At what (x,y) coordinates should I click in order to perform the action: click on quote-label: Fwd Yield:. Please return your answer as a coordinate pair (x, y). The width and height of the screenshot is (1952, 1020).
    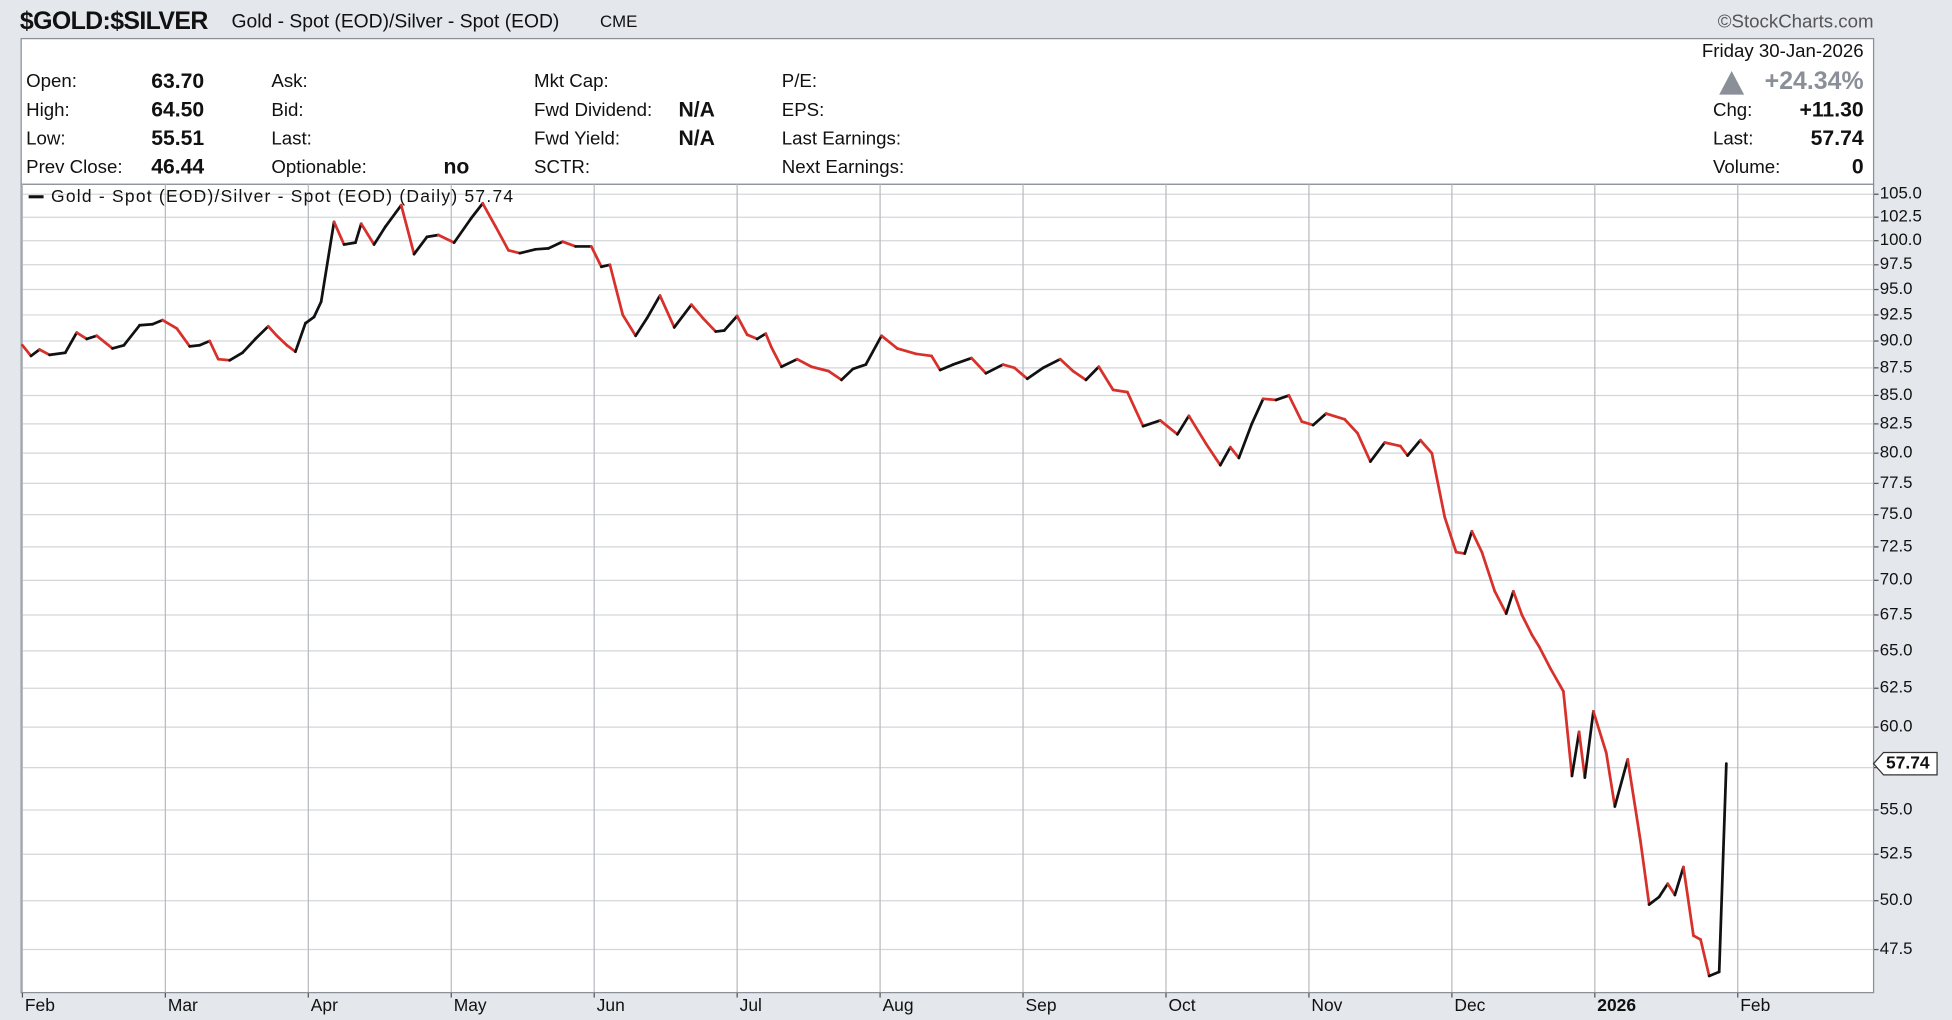
    Looking at the image, I should click on (577, 137).